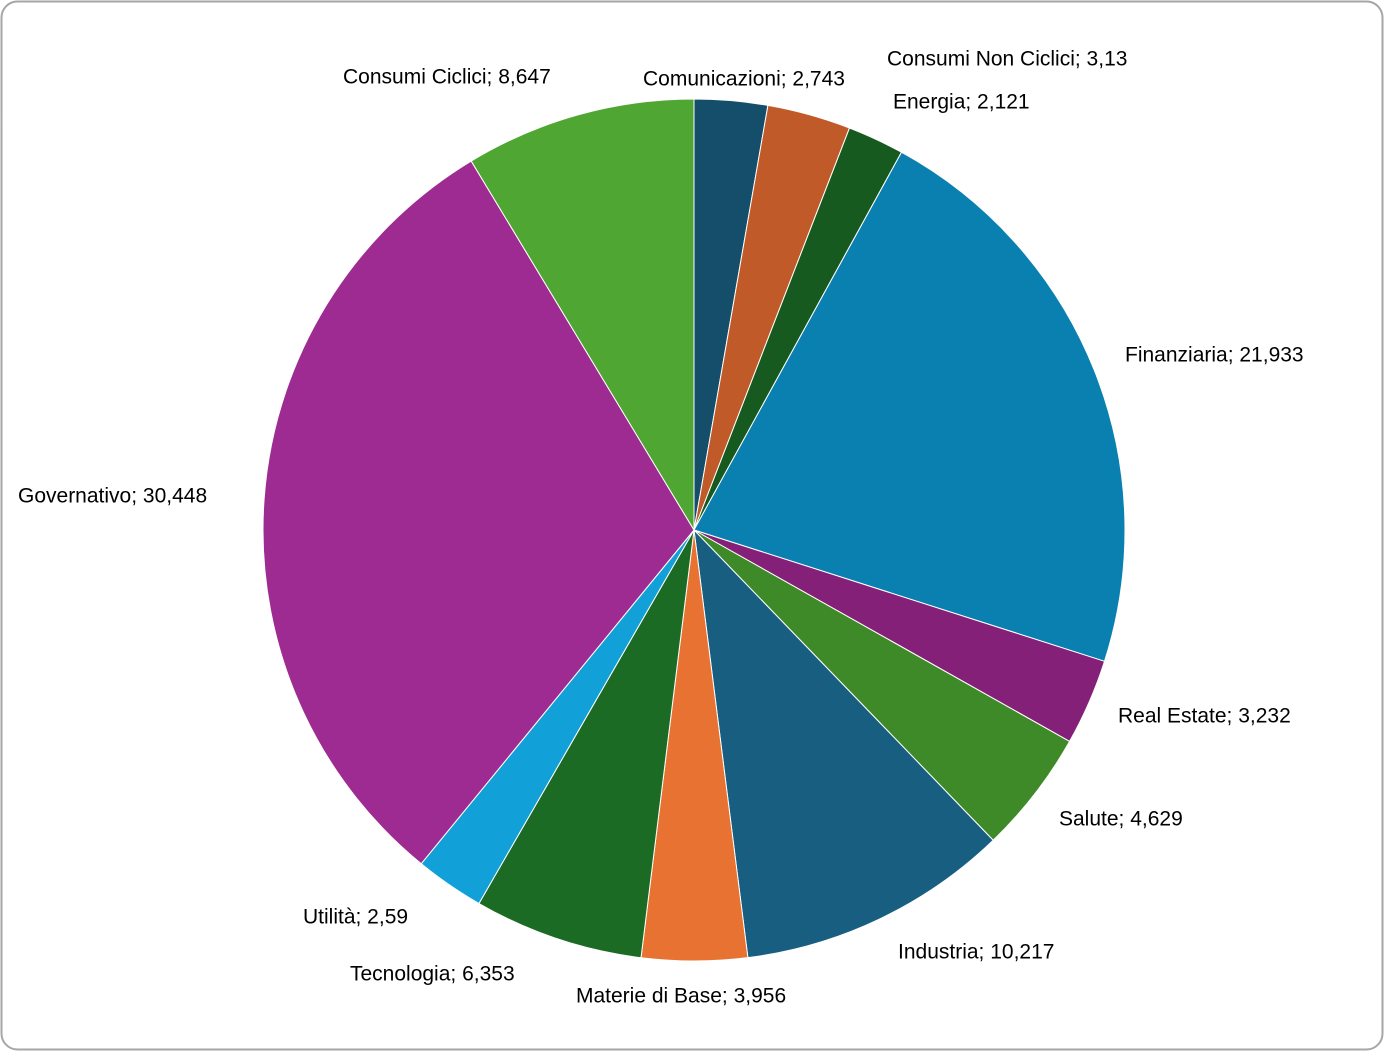  I want to click on data-label: Tecnologia; 6,353, so click(432, 974).